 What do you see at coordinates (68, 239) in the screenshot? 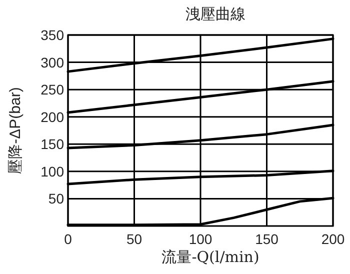
I see `x-tick-label: 0` at bounding box center [68, 239].